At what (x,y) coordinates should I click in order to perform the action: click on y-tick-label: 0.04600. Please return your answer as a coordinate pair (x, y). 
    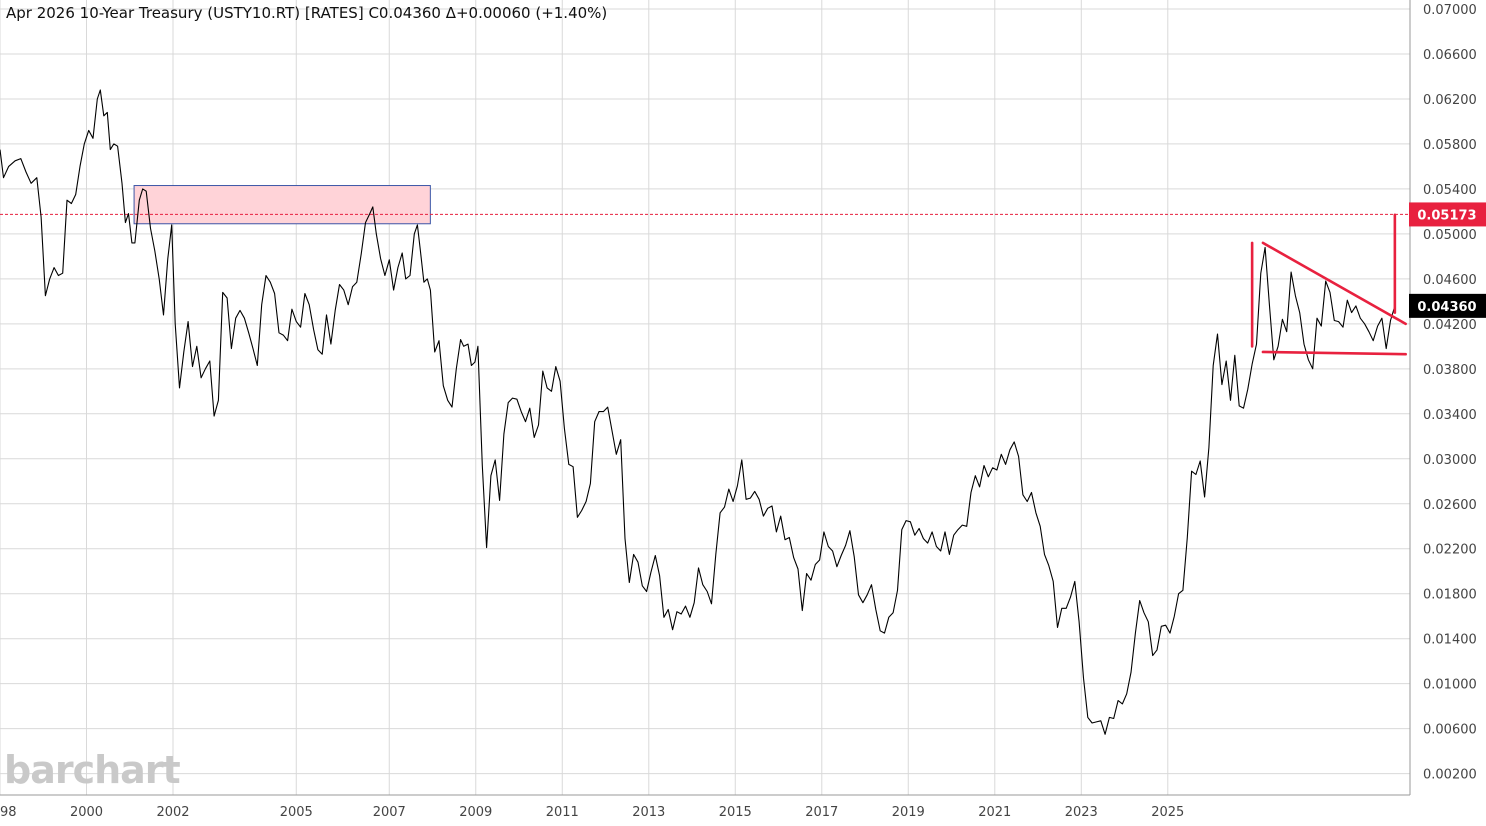
    Looking at the image, I should click on (1450, 280).